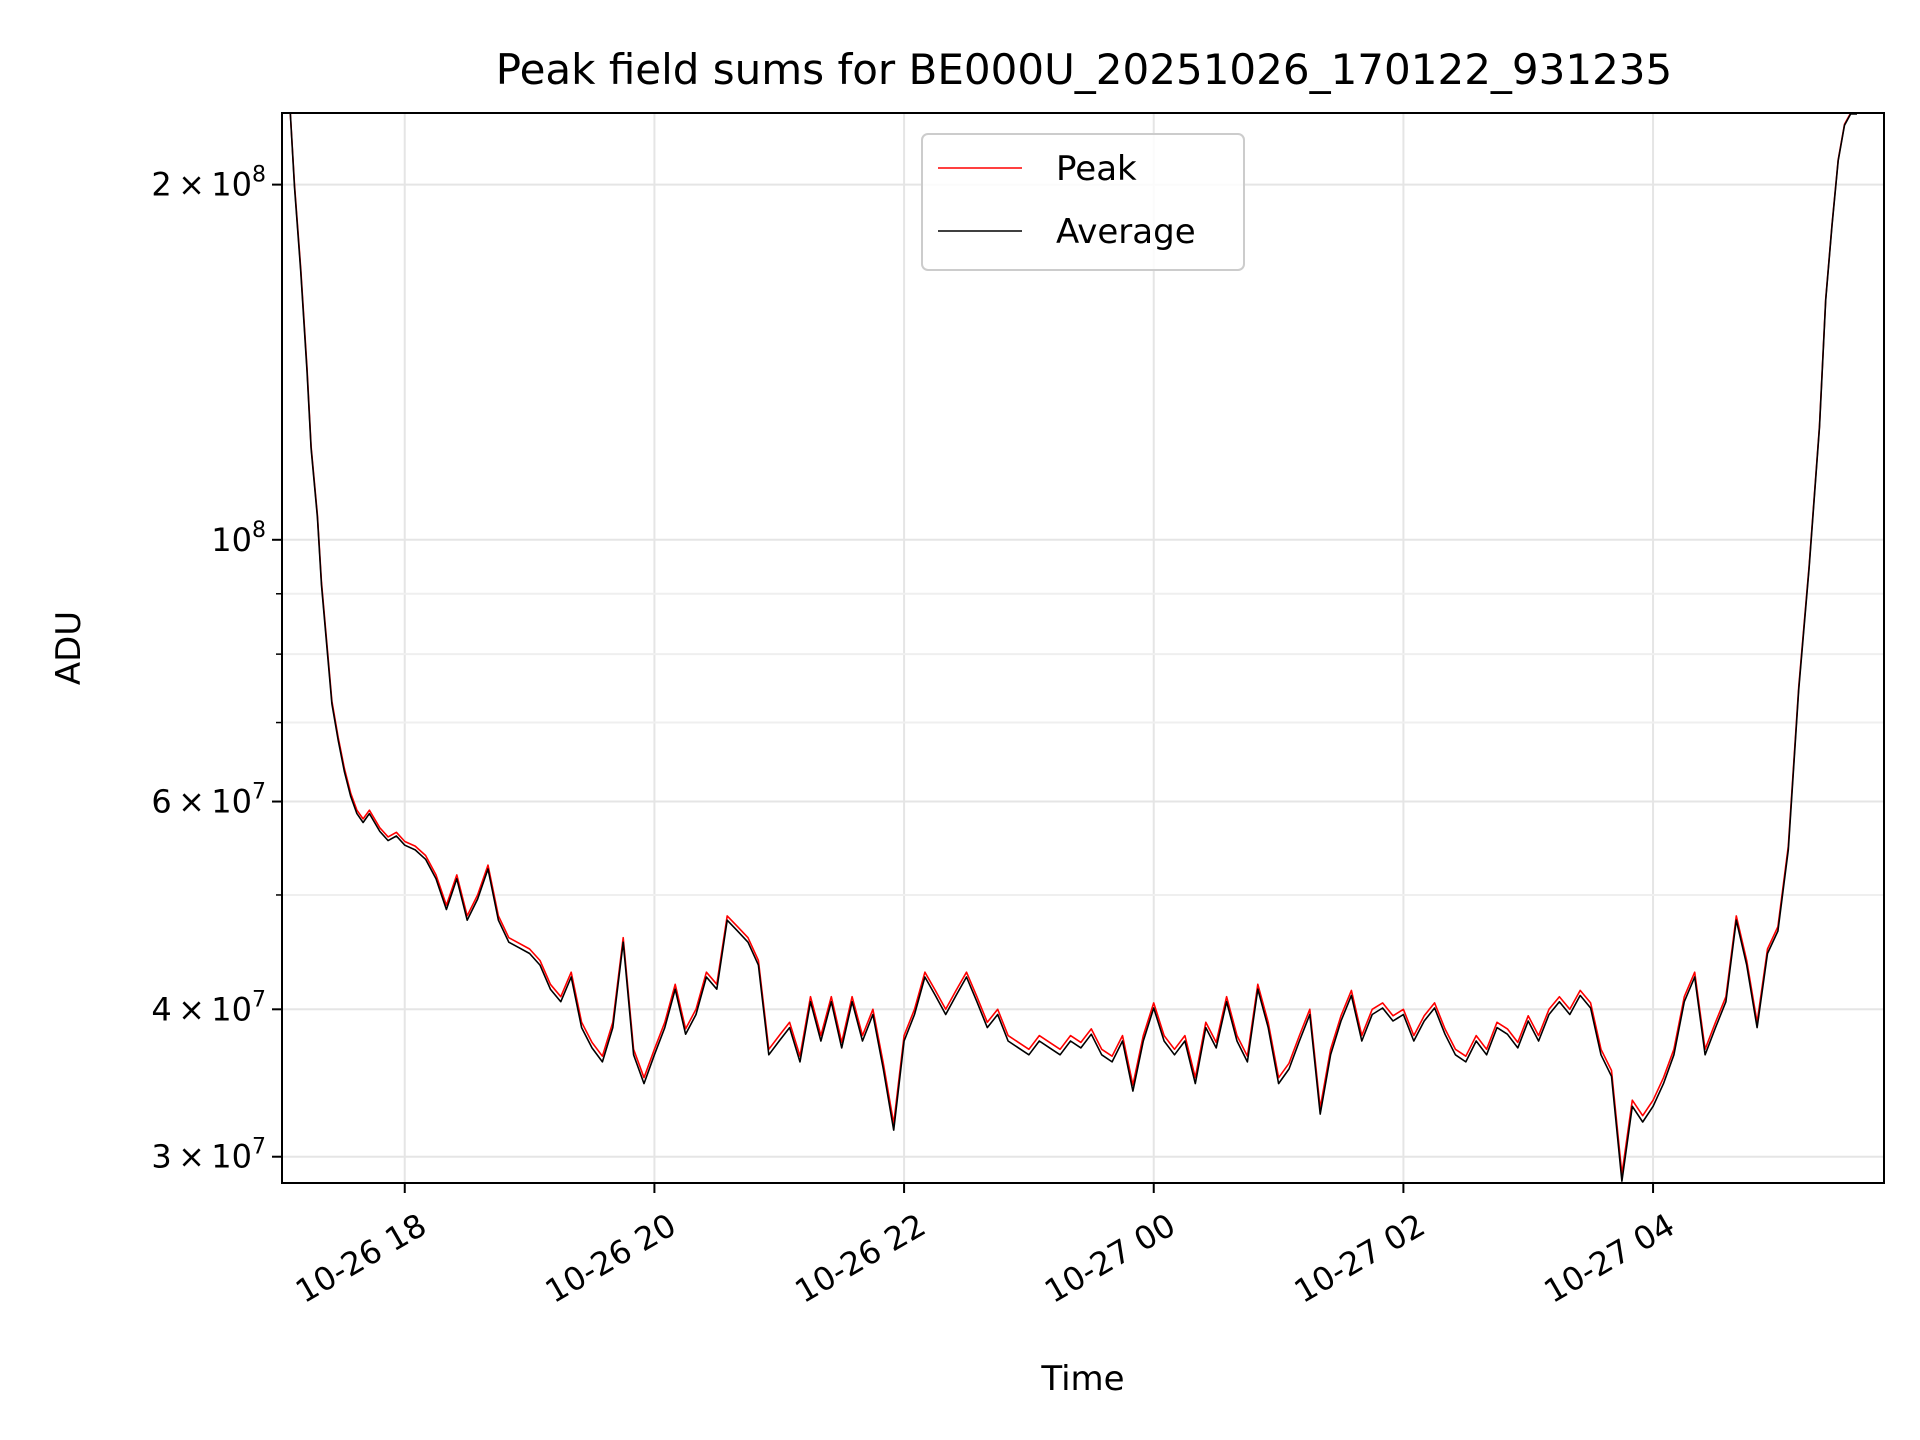 The height and width of the screenshot is (1440, 1920). I want to click on y-tick-label: 2 × 108, so click(208, 183).